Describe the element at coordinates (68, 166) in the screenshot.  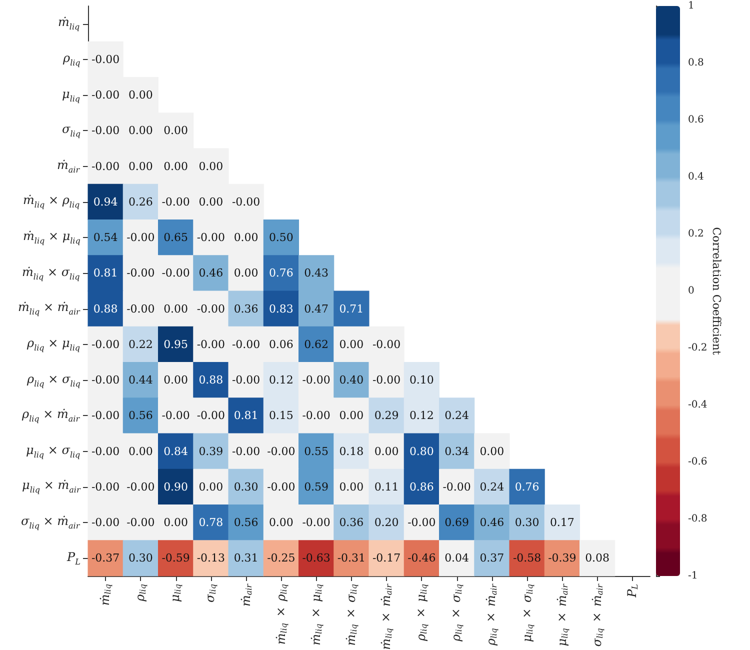
I see `y-tick-label: ṁ$_{air}$` at that location.